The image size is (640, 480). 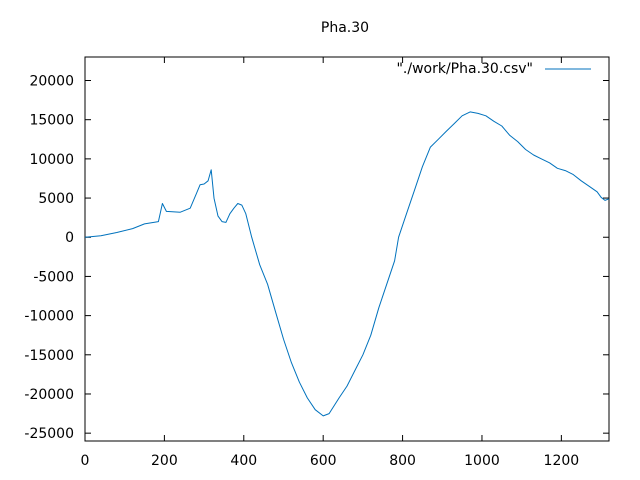 I want to click on y-tick-label: 0, so click(x=69, y=238).